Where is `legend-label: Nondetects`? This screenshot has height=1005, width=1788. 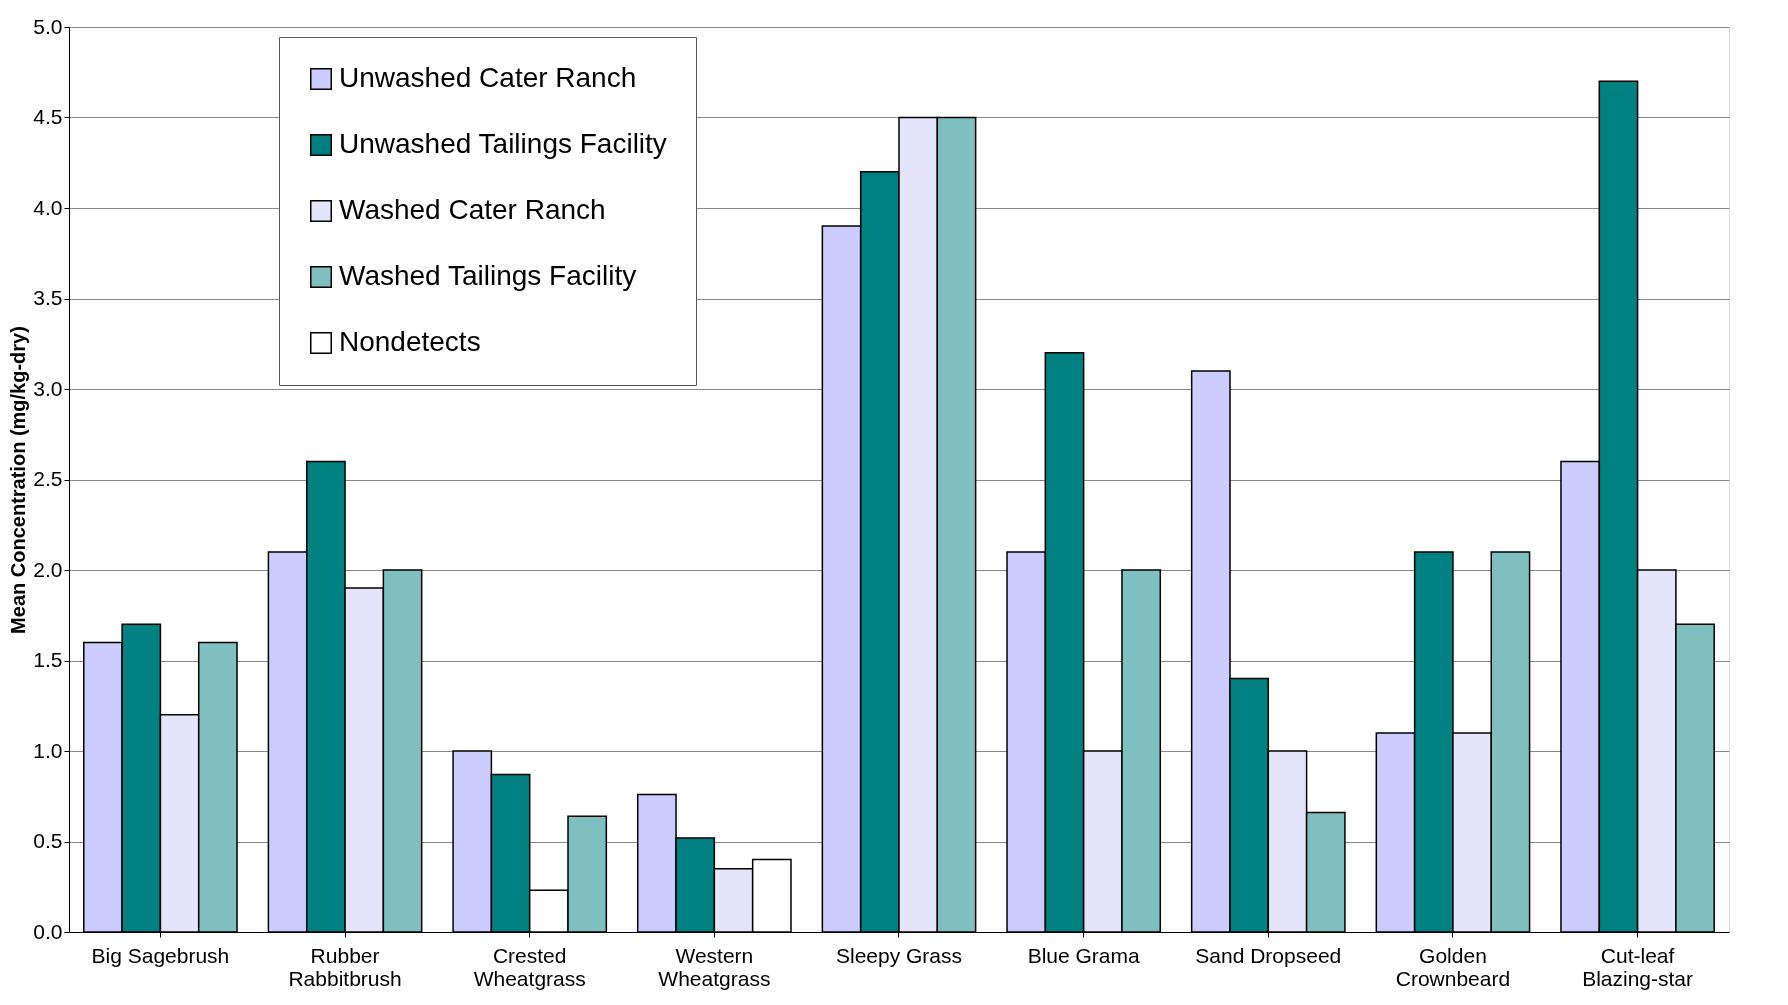 legend-label: Nondetects is located at coordinates (410, 341).